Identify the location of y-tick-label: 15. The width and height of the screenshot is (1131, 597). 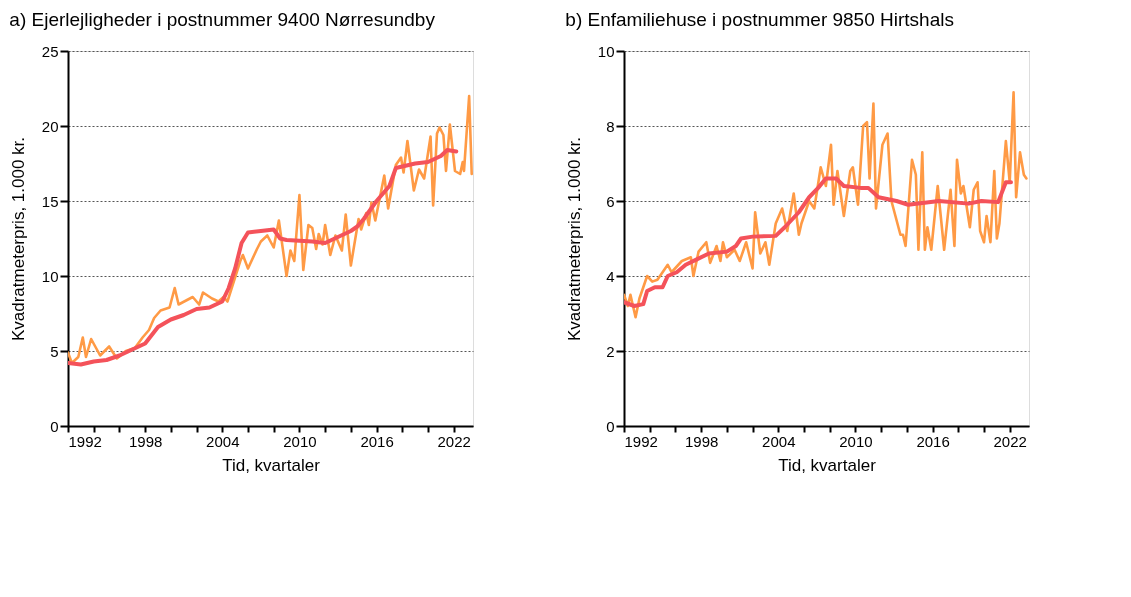
(50, 201).